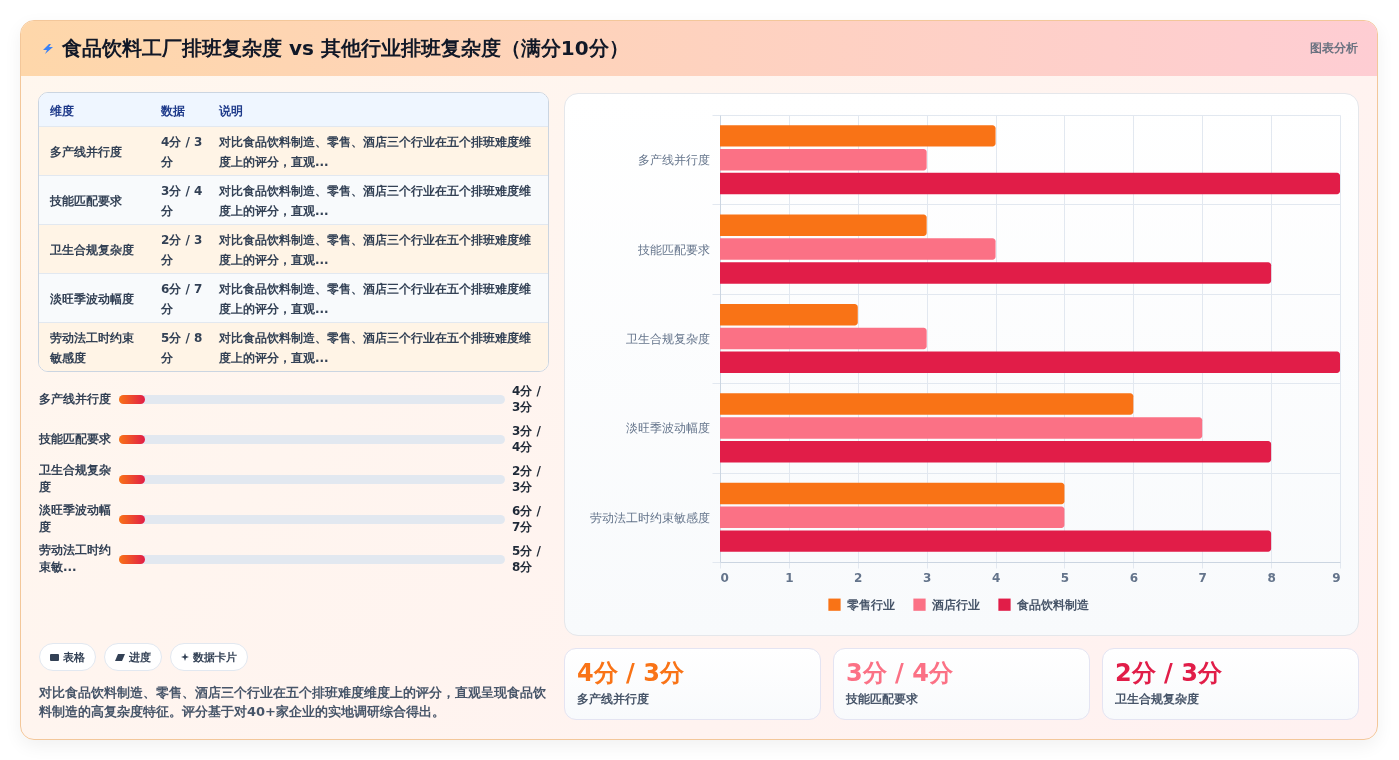 Image resolution: width=1399 pixels, height=760 pixels. I want to click on y-tick-label: 技能匹配要求, so click(673, 249).